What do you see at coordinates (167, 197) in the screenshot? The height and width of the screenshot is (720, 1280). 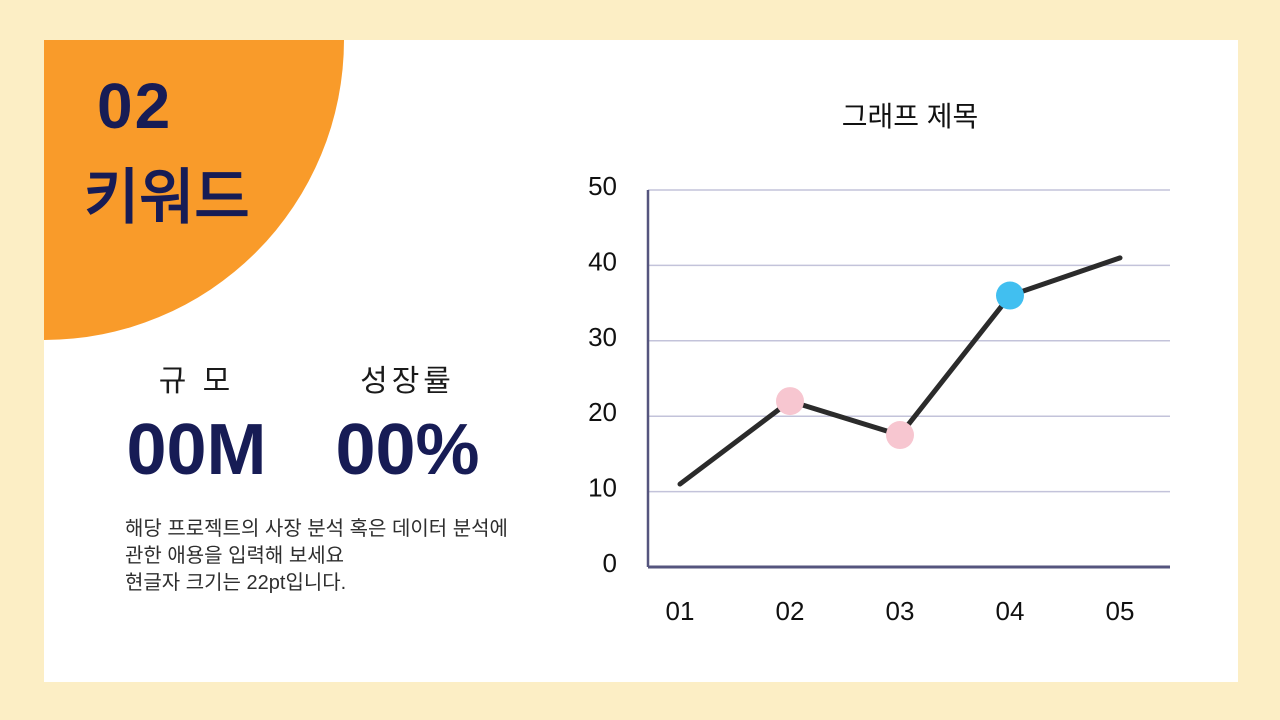 I see `section-title: 키워드` at bounding box center [167, 197].